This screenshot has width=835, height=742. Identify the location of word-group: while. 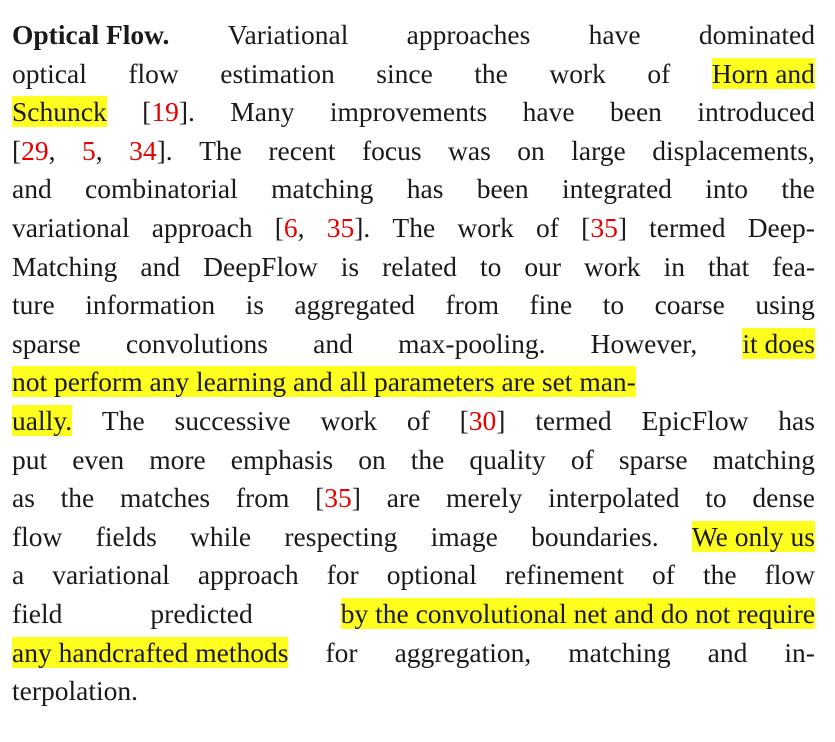
(220, 537).